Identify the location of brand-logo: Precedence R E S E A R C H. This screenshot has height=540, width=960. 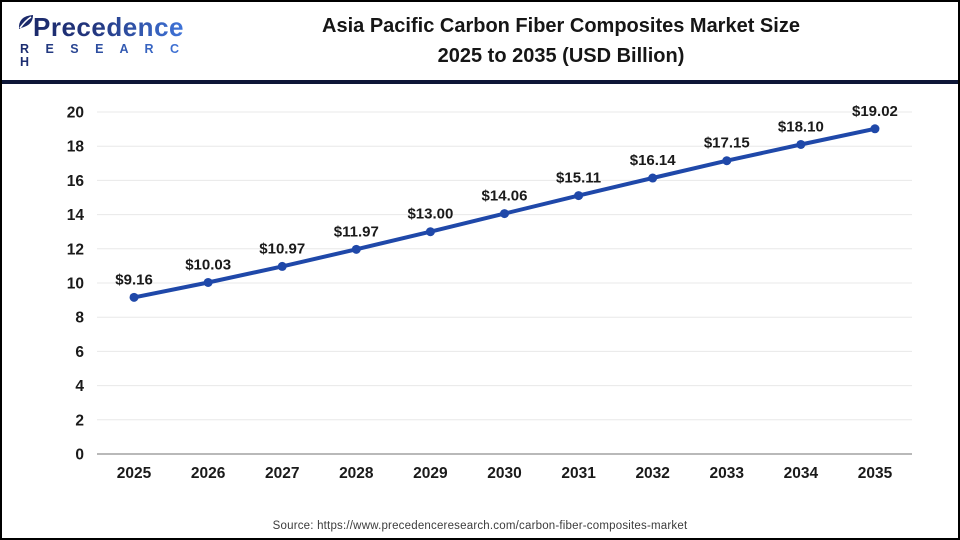
(101, 41).